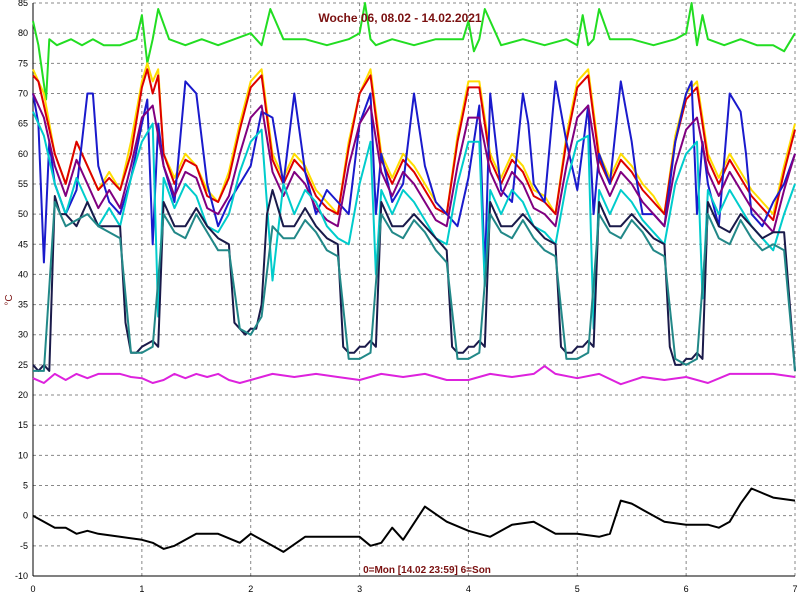  Describe the element at coordinates (23, 425) in the screenshot. I see `y-tick-label: 15` at that location.